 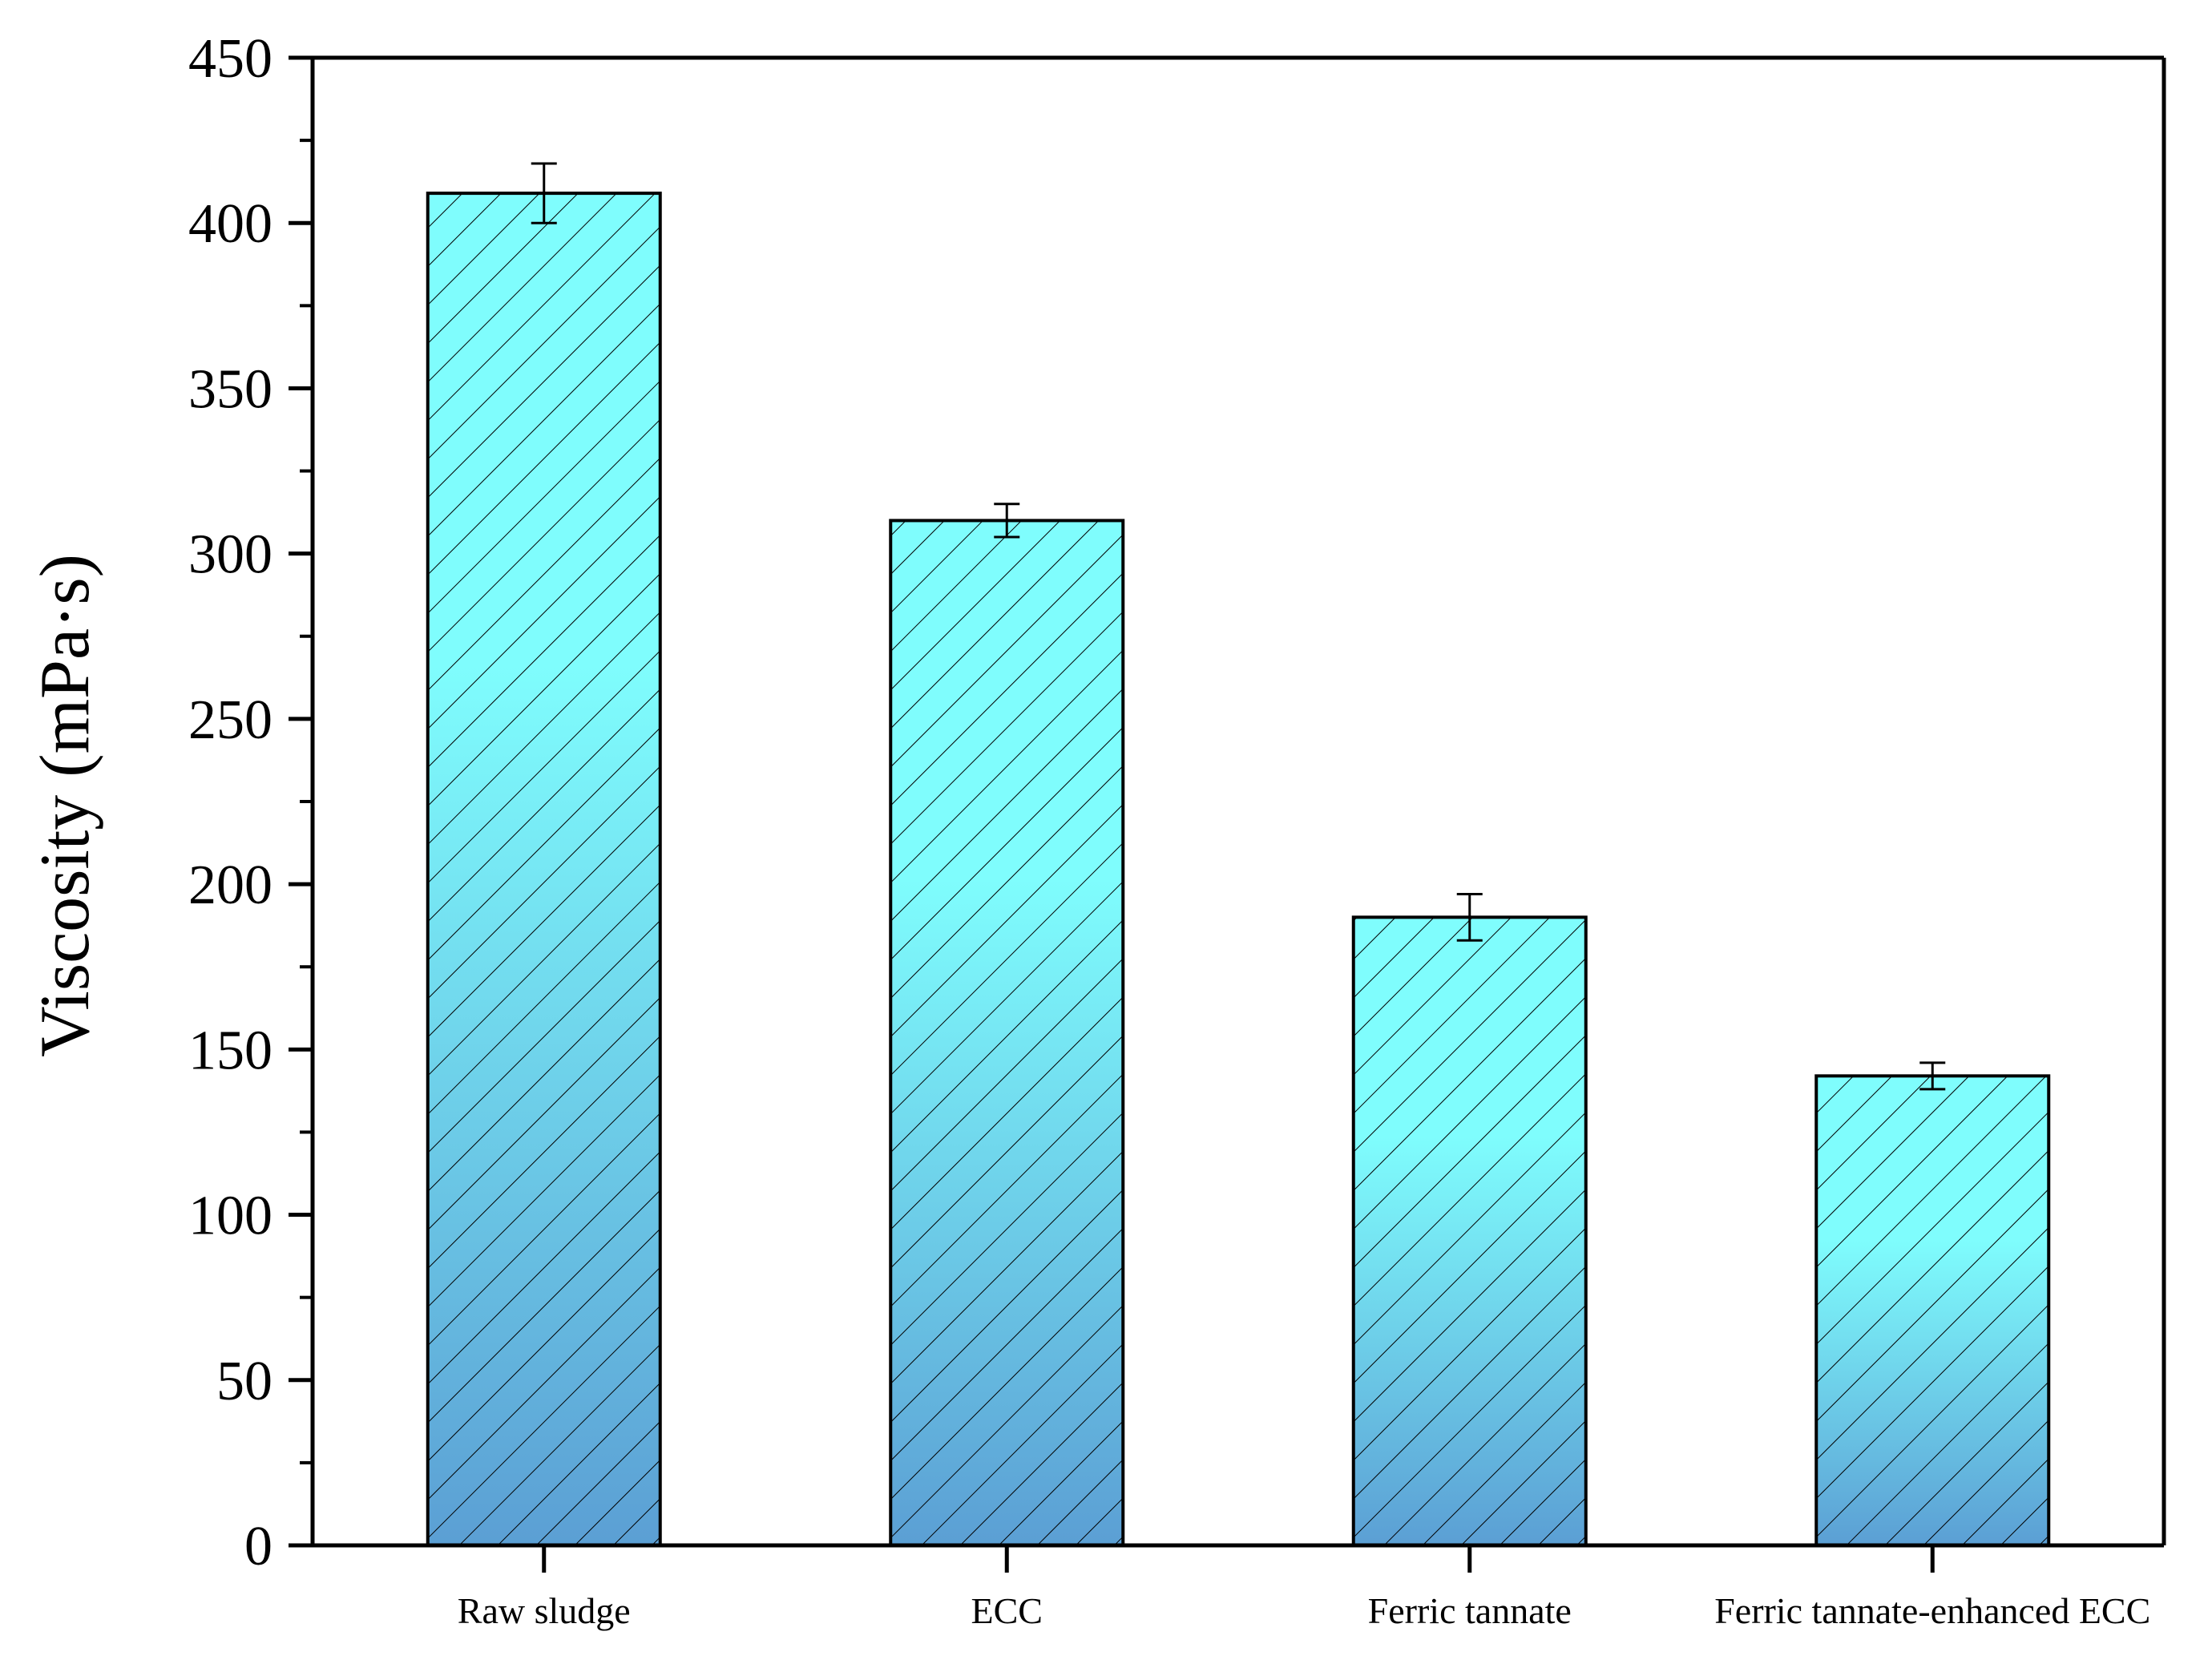 What do you see at coordinates (250, 803) in the screenshot?
I see `y-ticks: 0 50 100 150 200 250 300 350 400 450` at bounding box center [250, 803].